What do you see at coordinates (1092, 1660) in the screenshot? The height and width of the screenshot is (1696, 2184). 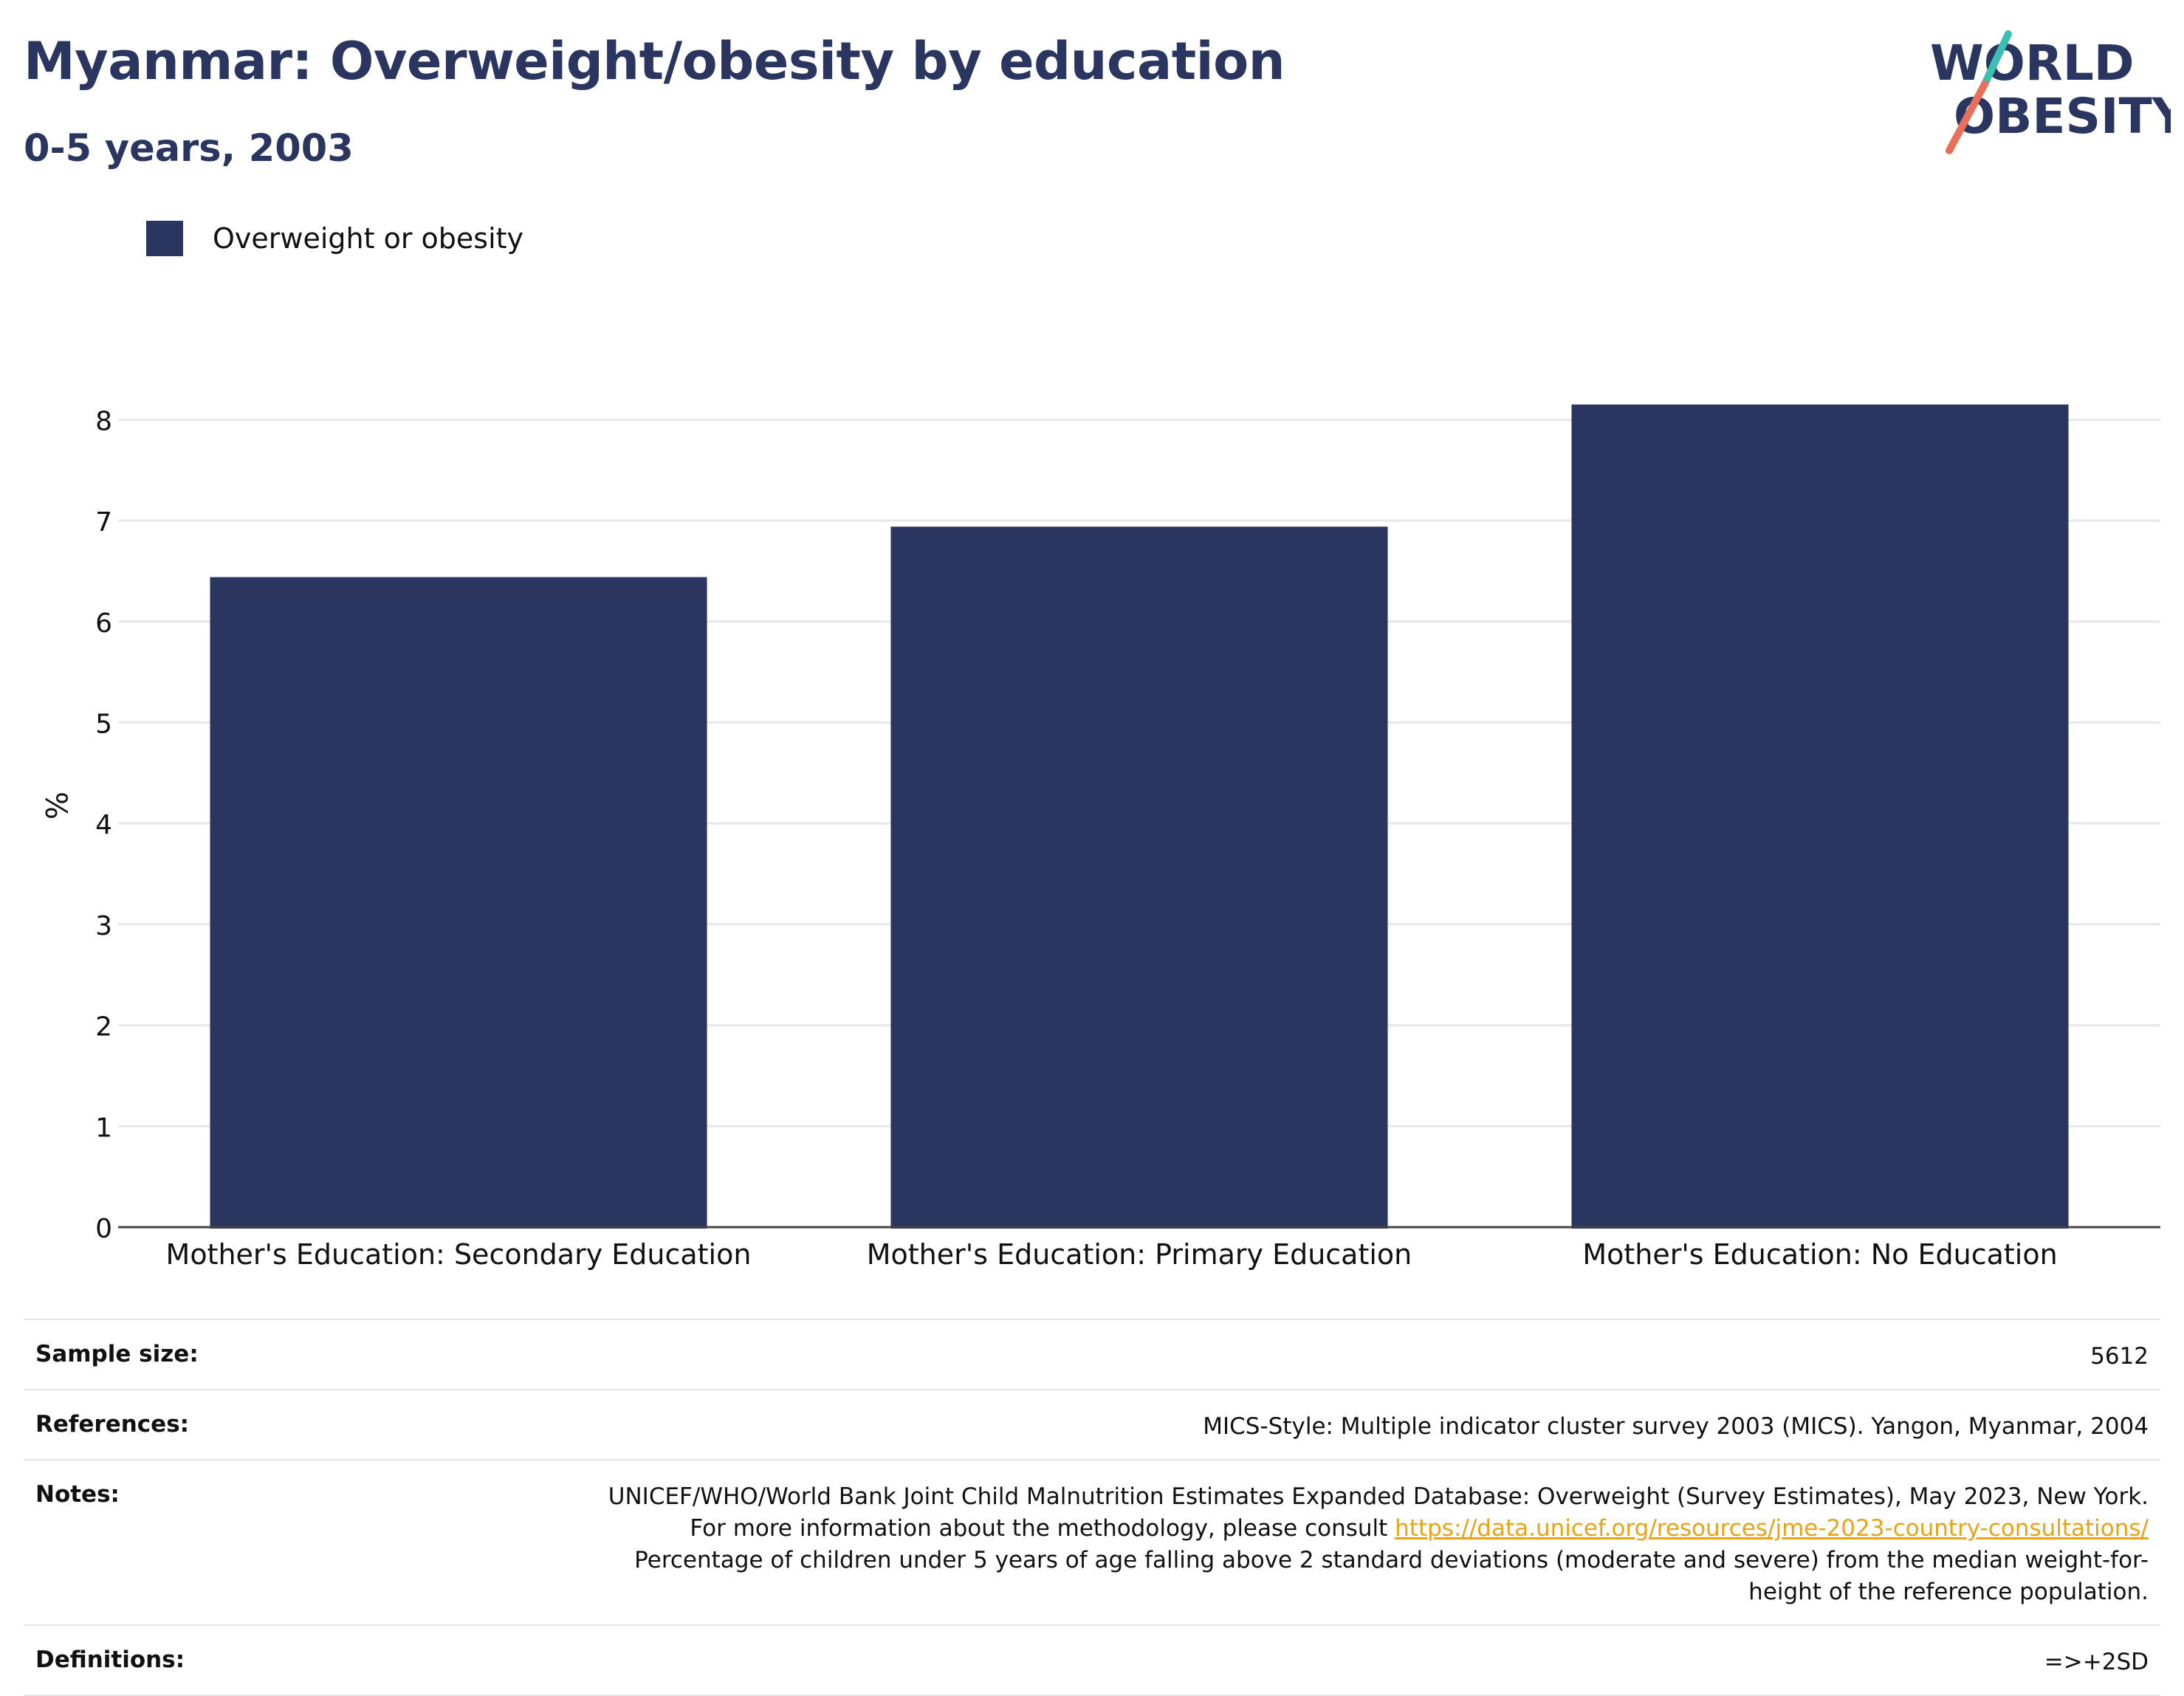 I see `info-row-definitions: Definitions: =>+2SD` at bounding box center [1092, 1660].